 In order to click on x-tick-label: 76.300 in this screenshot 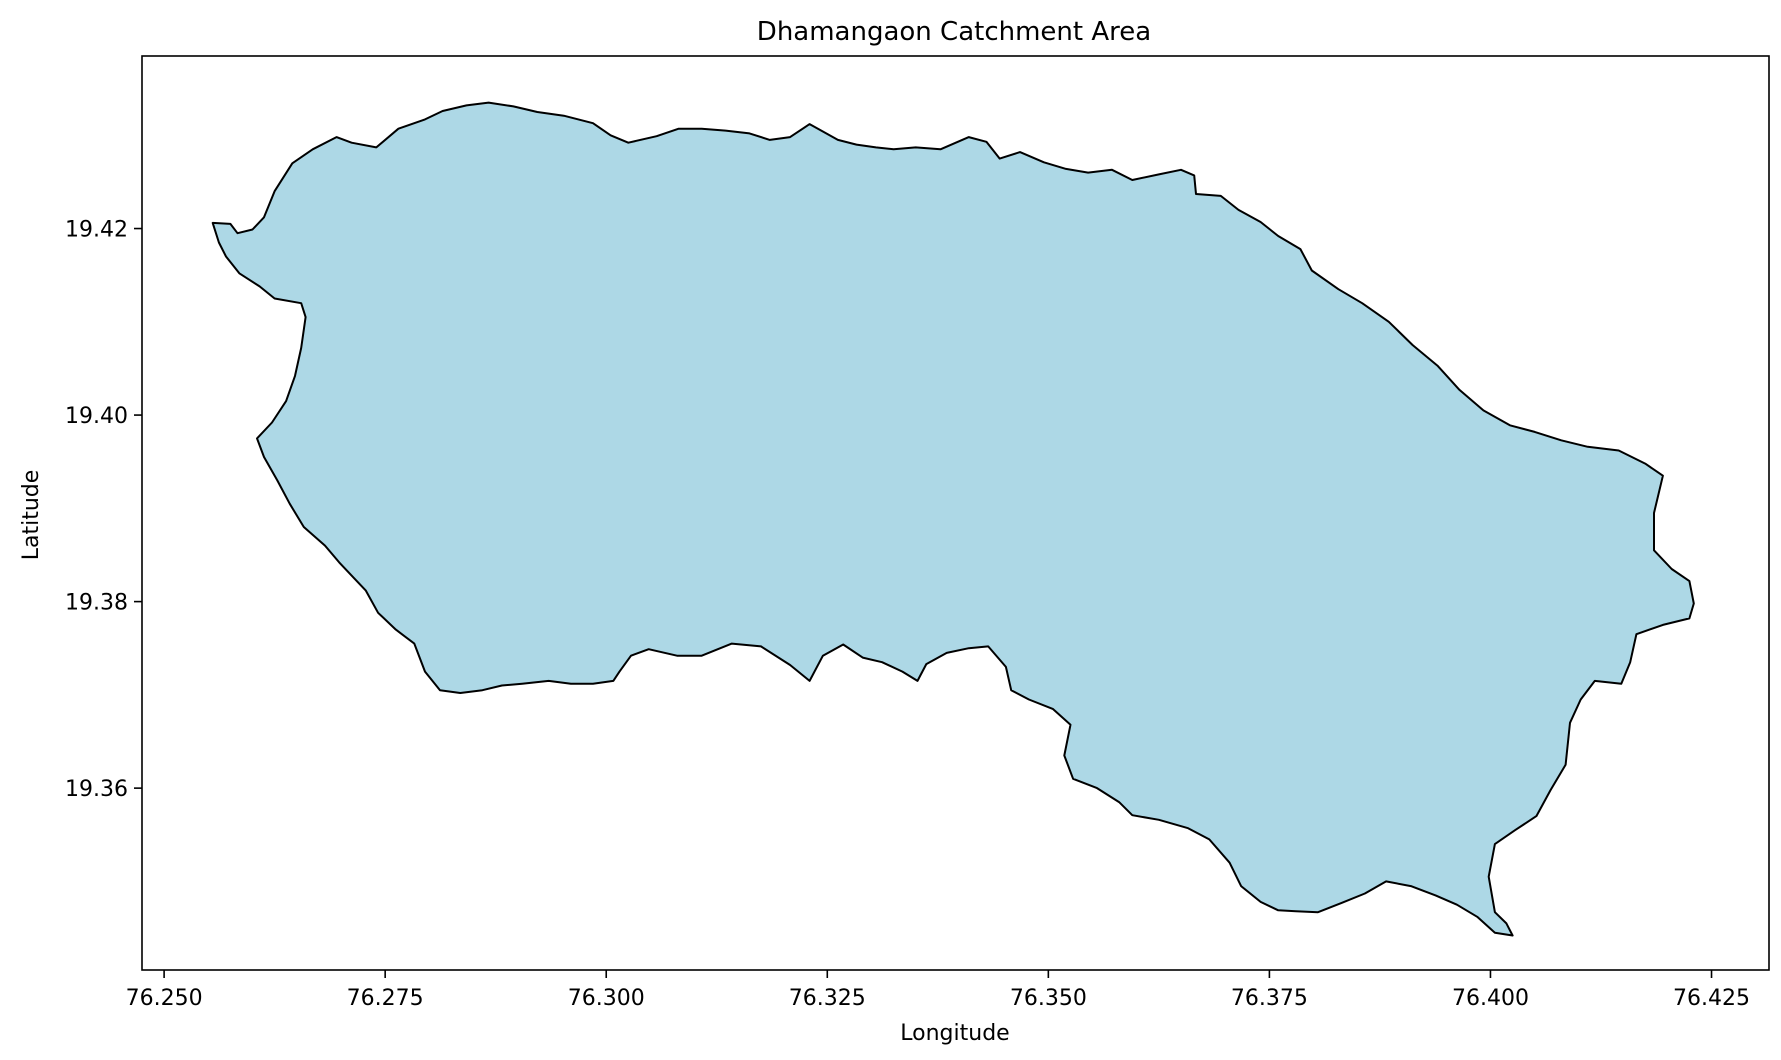, I will do `click(606, 998)`.